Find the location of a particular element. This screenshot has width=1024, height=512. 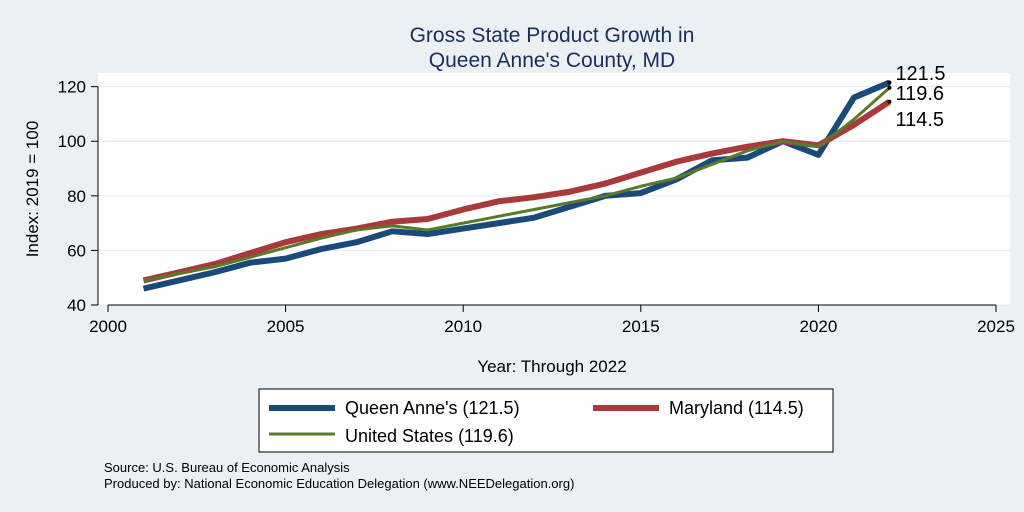

end-point-queen-anne-s is located at coordinates (889, 82).